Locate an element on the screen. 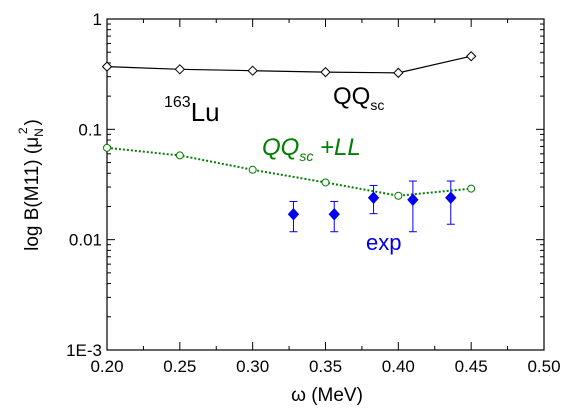 The width and height of the screenshot is (585, 411). x-tick-label: 0.30 is located at coordinates (252, 366).